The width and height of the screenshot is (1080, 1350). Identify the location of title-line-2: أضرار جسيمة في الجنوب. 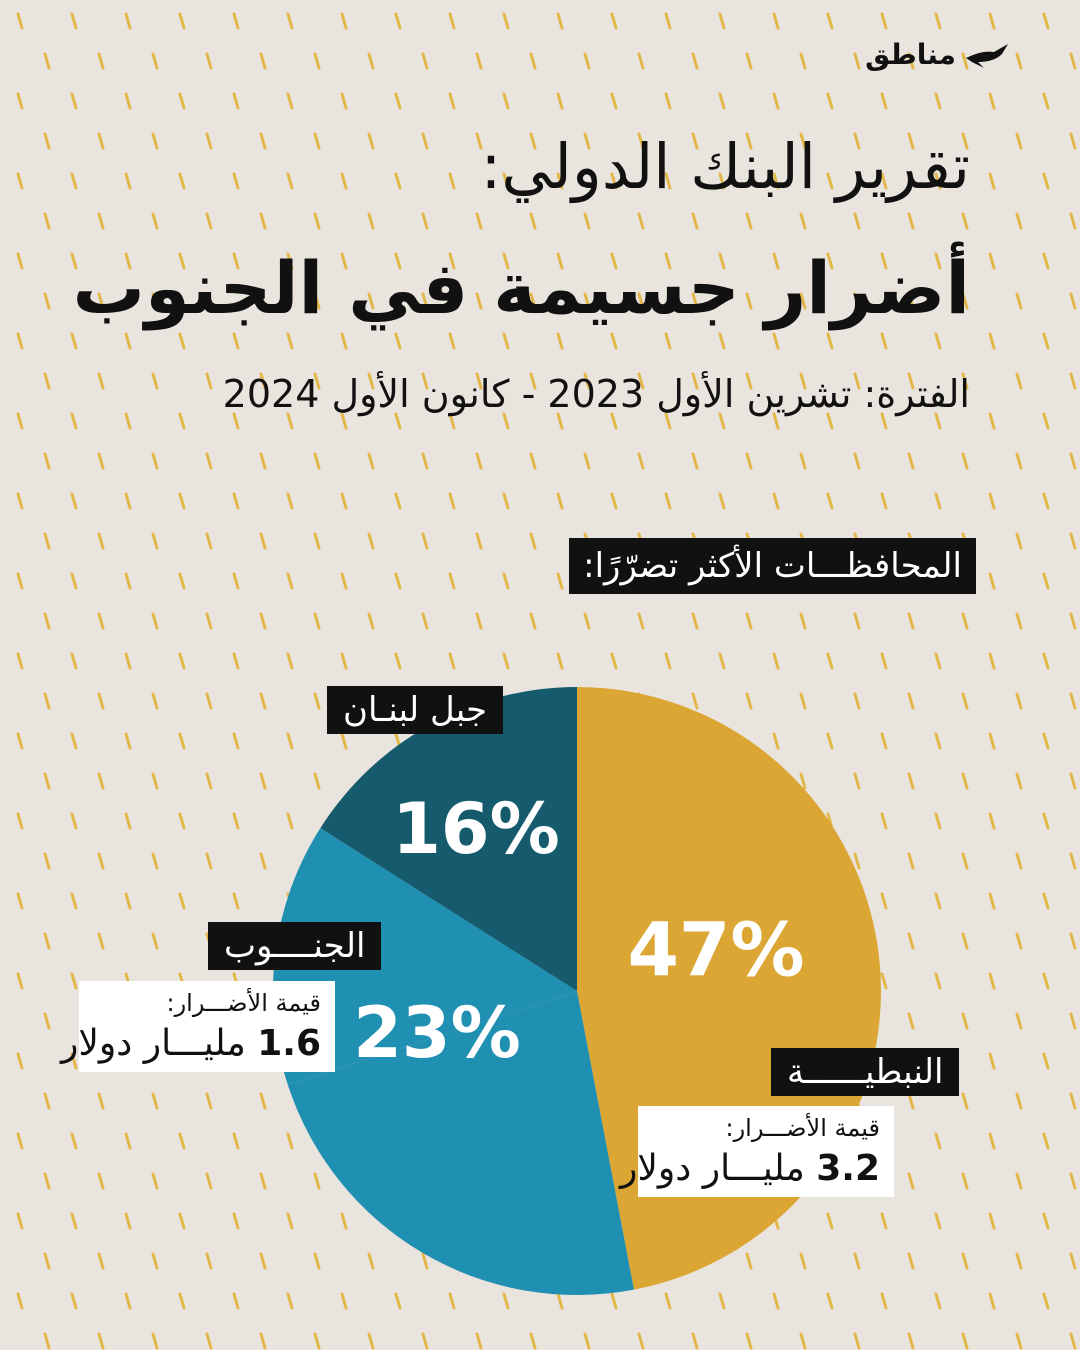
(521, 288).